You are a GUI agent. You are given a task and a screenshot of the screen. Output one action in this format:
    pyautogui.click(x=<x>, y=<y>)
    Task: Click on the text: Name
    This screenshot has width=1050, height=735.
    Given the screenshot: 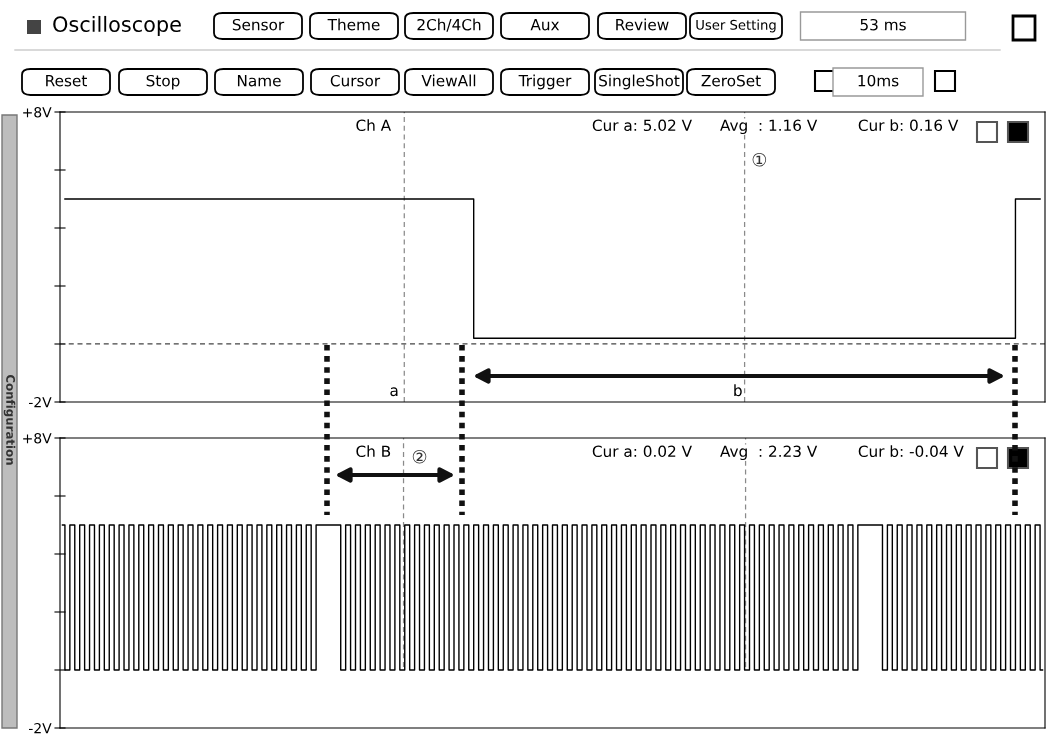 What is the action you would take?
    pyautogui.click(x=259, y=81)
    